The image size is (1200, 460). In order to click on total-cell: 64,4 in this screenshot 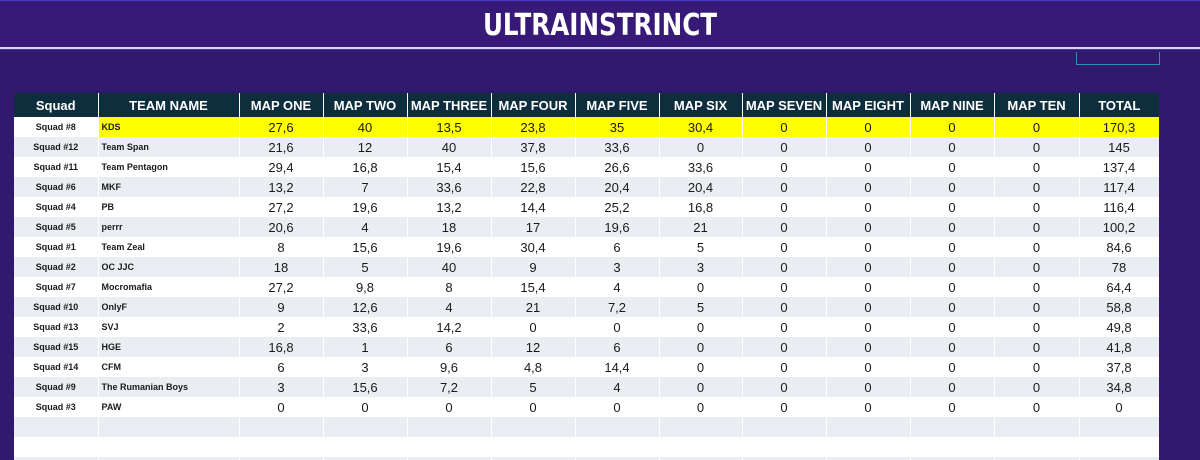, I will do `click(1119, 287)`.